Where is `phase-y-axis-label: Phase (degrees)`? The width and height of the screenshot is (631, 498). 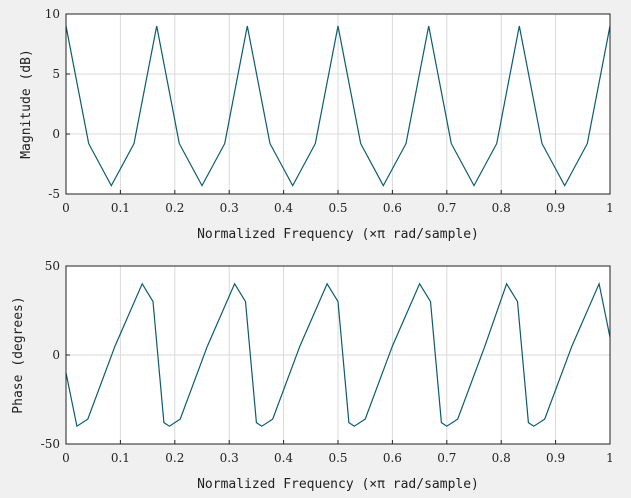 phase-y-axis-label: Phase (degrees) is located at coordinates (18, 354).